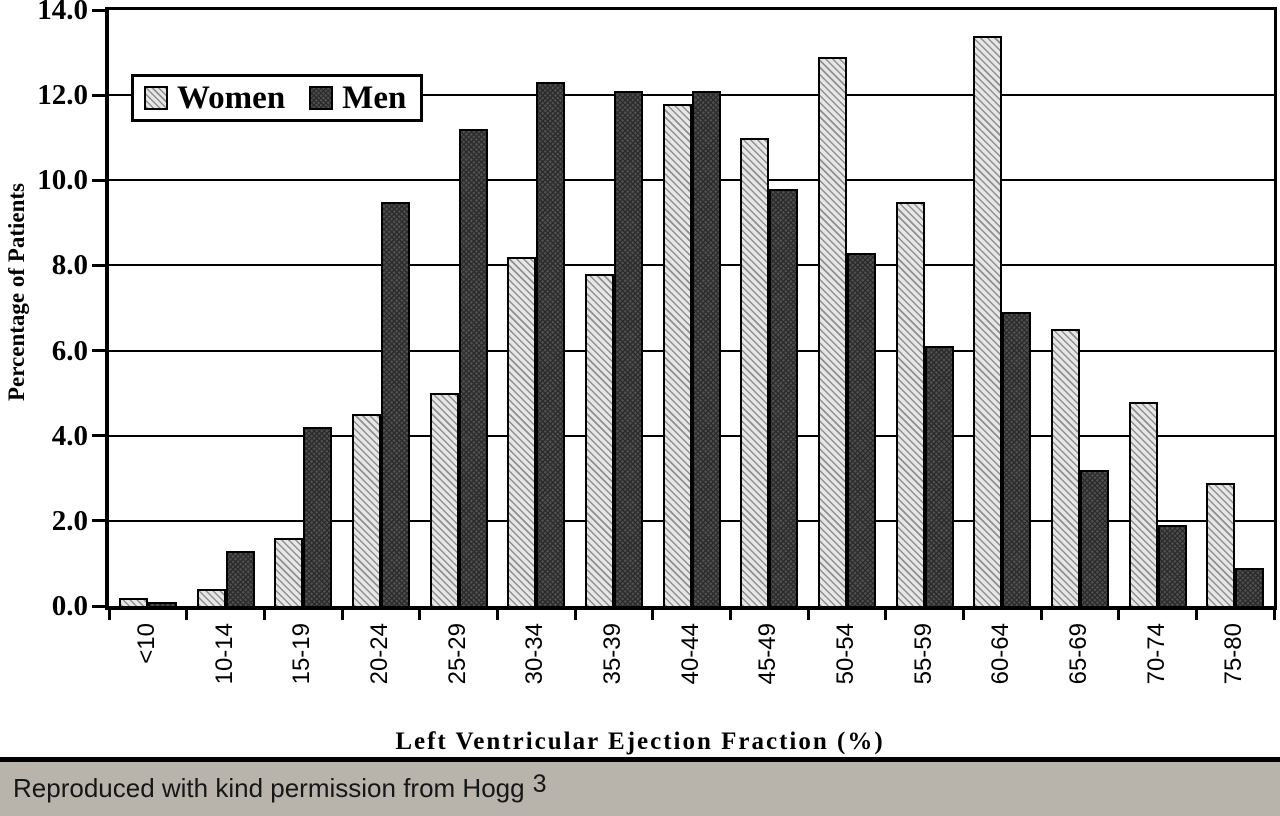  I want to click on y-tick-14.0, so click(99, 10).